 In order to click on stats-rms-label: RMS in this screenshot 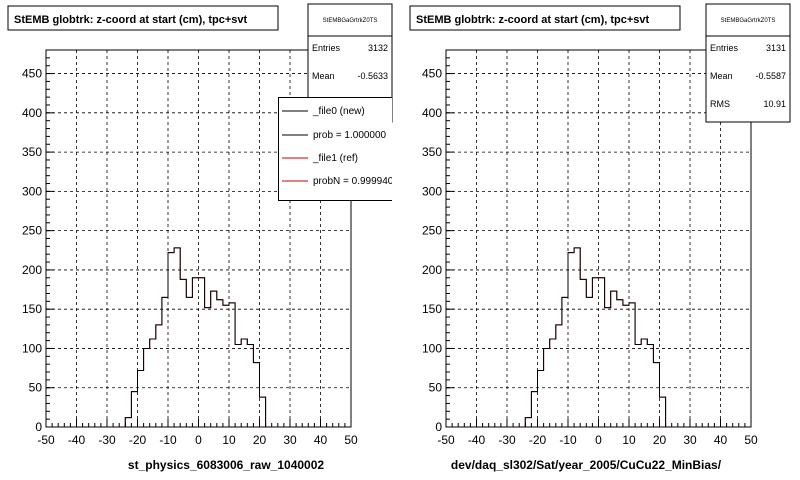, I will do `click(720, 104)`.